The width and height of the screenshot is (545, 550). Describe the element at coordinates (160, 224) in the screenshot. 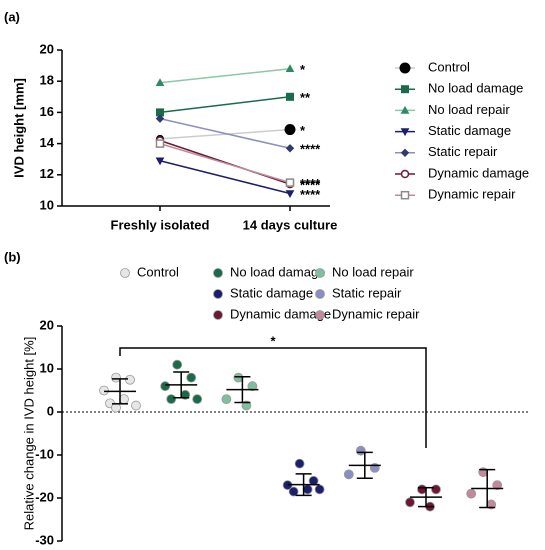

I see `x-tick-label: Freshly isolated` at that location.